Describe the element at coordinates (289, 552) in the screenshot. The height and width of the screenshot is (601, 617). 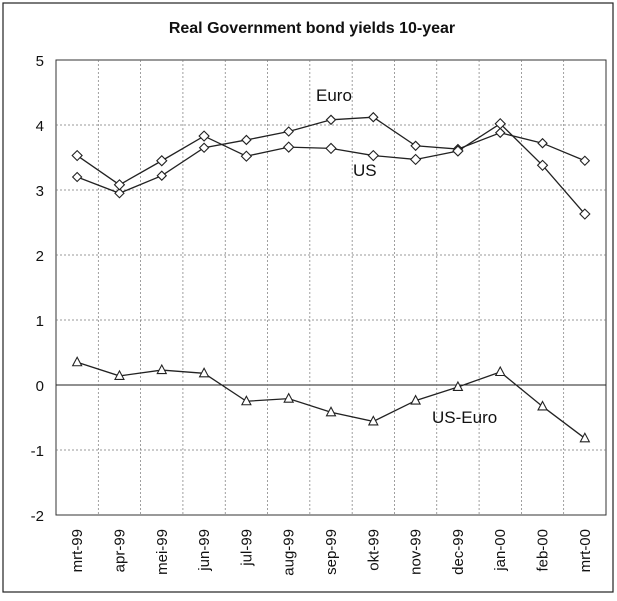
I see `x-tick-label: aug-99` at that location.